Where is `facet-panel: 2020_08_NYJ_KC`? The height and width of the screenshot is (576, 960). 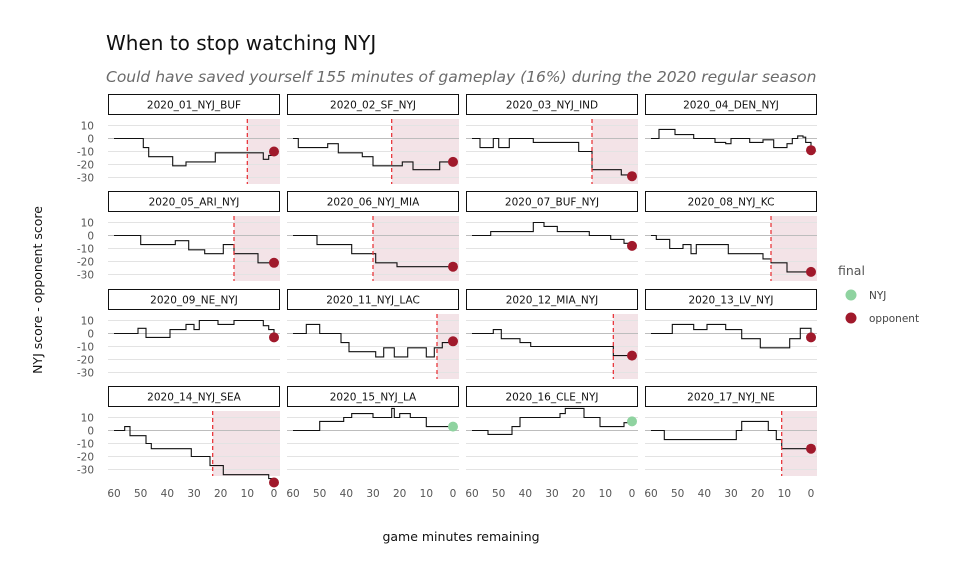 facet-panel: 2020_08_NYJ_KC is located at coordinates (731, 236).